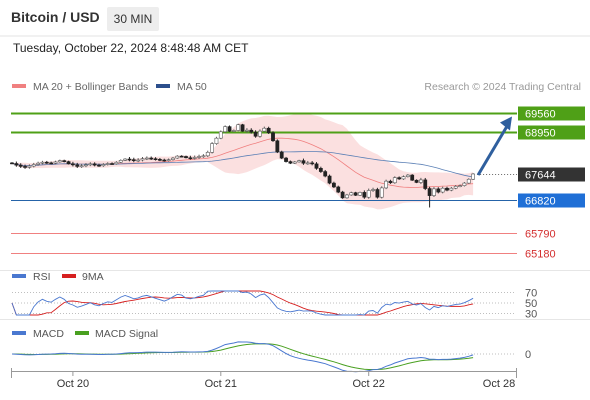 The height and width of the screenshot is (400, 590). Describe the element at coordinates (221, 384) in the screenshot. I see `x-tick-label: Oct 21` at that location.